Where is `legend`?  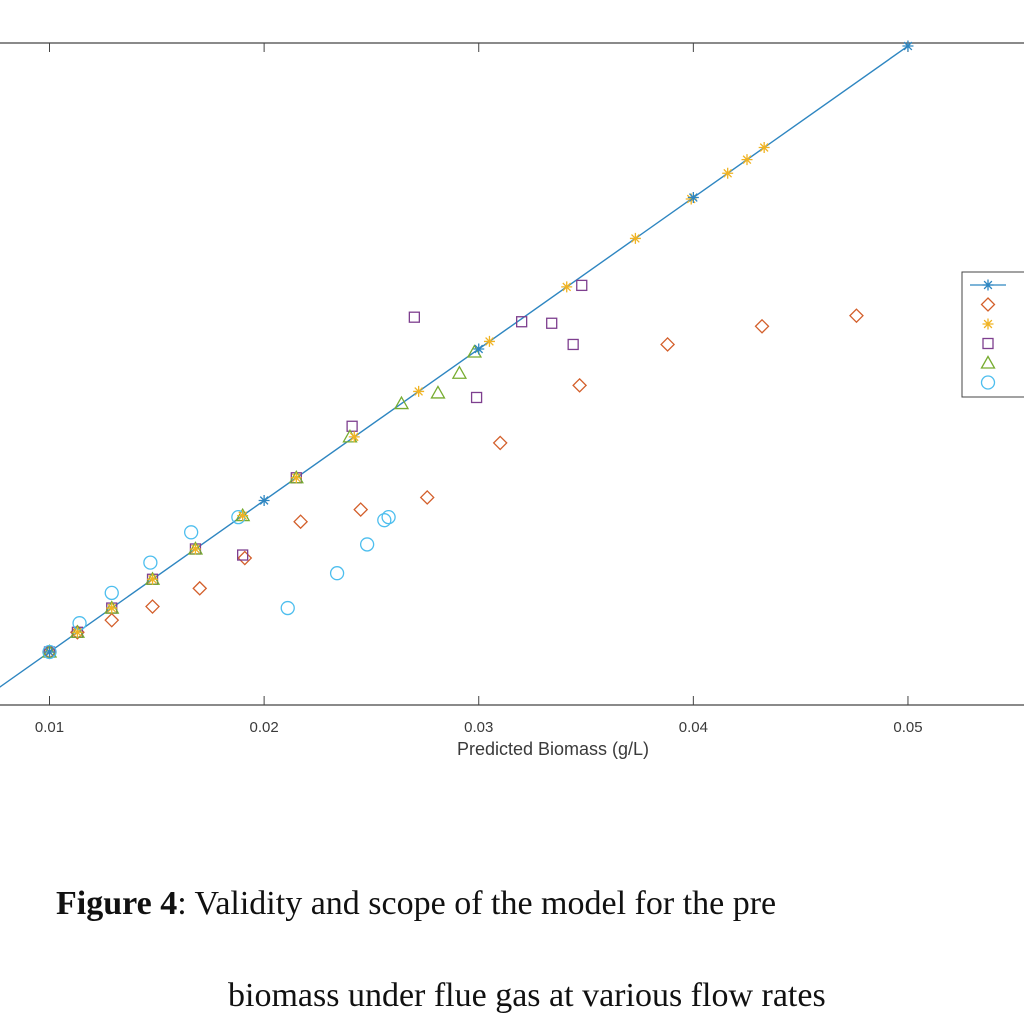
legend is located at coordinates (992, 334).